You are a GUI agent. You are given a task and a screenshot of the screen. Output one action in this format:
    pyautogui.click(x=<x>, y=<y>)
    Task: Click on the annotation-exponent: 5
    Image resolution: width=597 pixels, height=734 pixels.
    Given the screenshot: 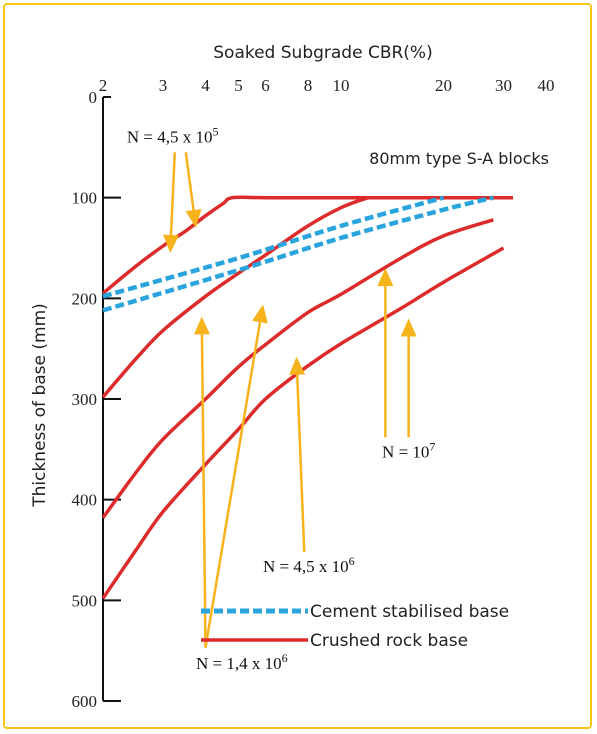 What is the action you would take?
    pyautogui.click(x=215, y=131)
    